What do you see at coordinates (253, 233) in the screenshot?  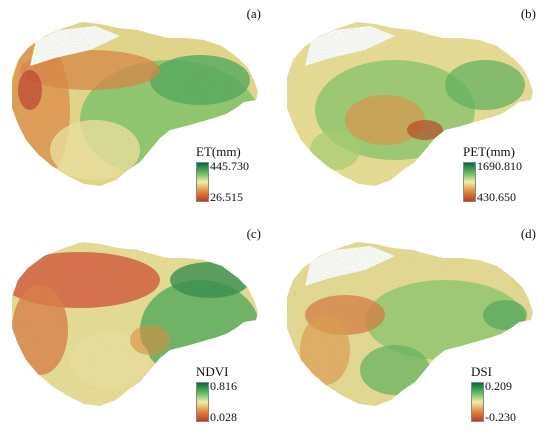 I see `panel-label-c: (c)` at bounding box center [253, 233].